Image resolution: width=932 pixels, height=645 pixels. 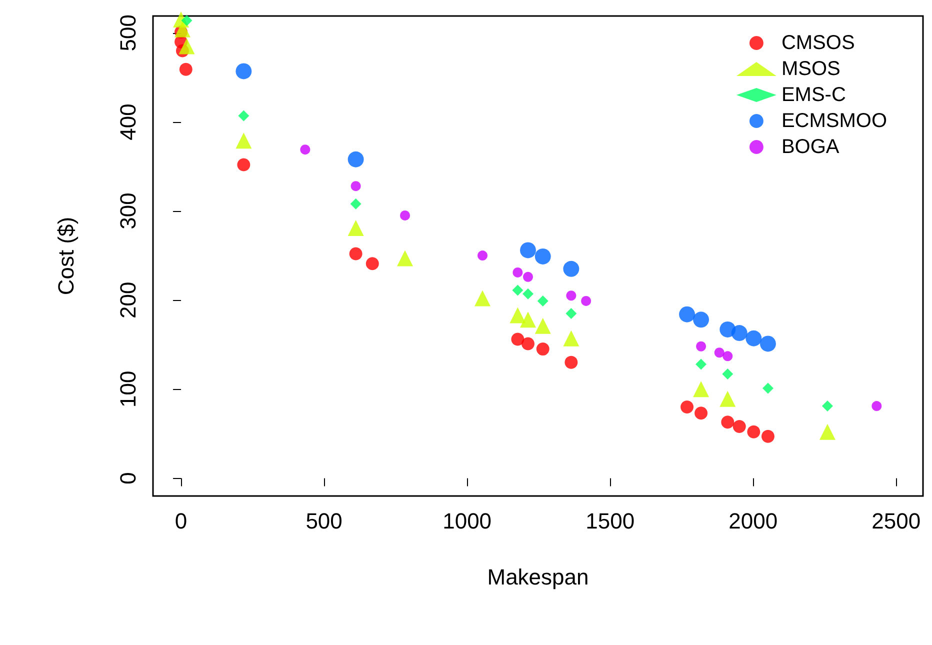 What do you see at coordinates (818, 43) in the screenshot?
I see `legend-label: CMSOS` at bounding box center [818, 43].